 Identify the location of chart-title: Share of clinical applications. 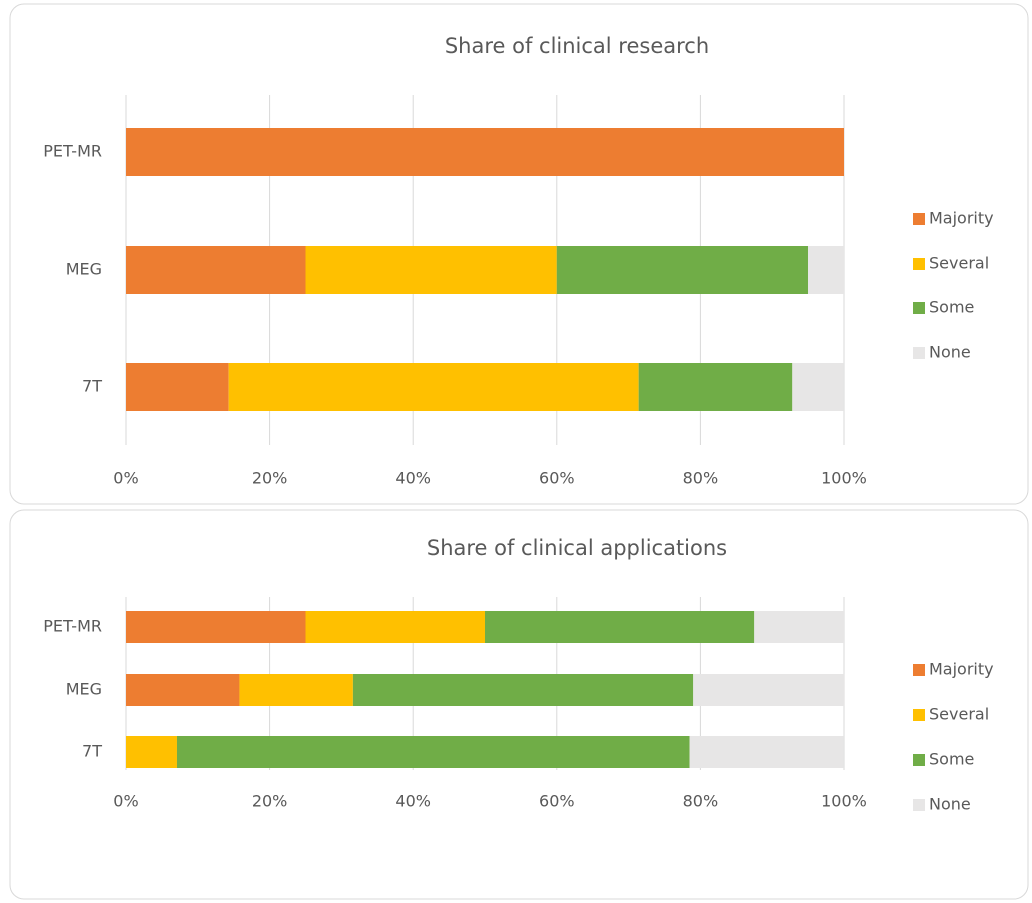
(577, 548).